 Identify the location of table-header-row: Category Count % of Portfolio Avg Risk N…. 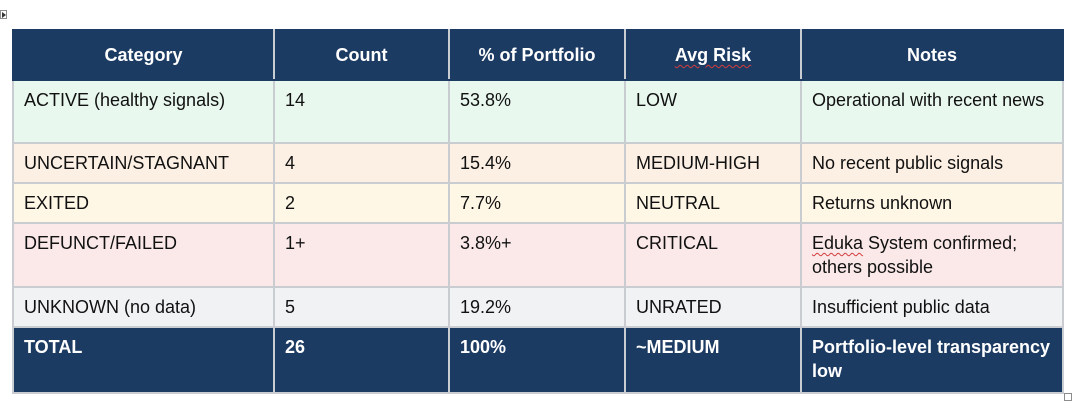
(538, 55).